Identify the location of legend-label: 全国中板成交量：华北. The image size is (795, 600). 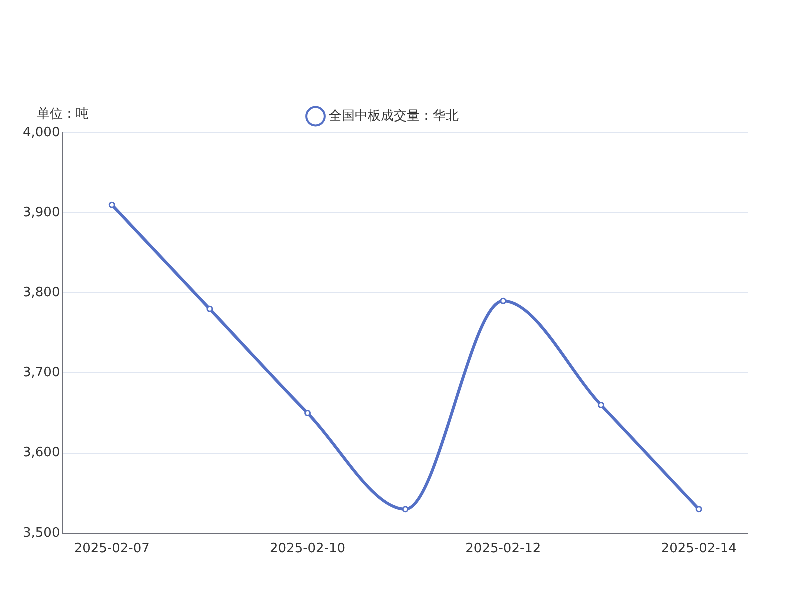
(393, 116).